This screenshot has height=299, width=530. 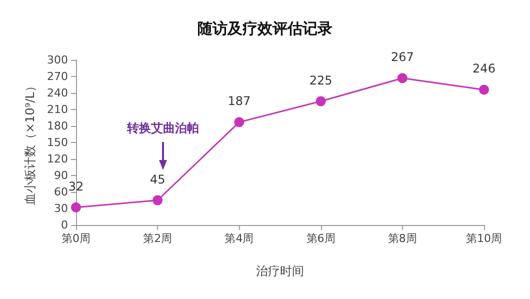 What do you see at coordinates (239, 238) in the screenshot?
I see `x-tick-label: 第4周` at bounding box center [239, 238].